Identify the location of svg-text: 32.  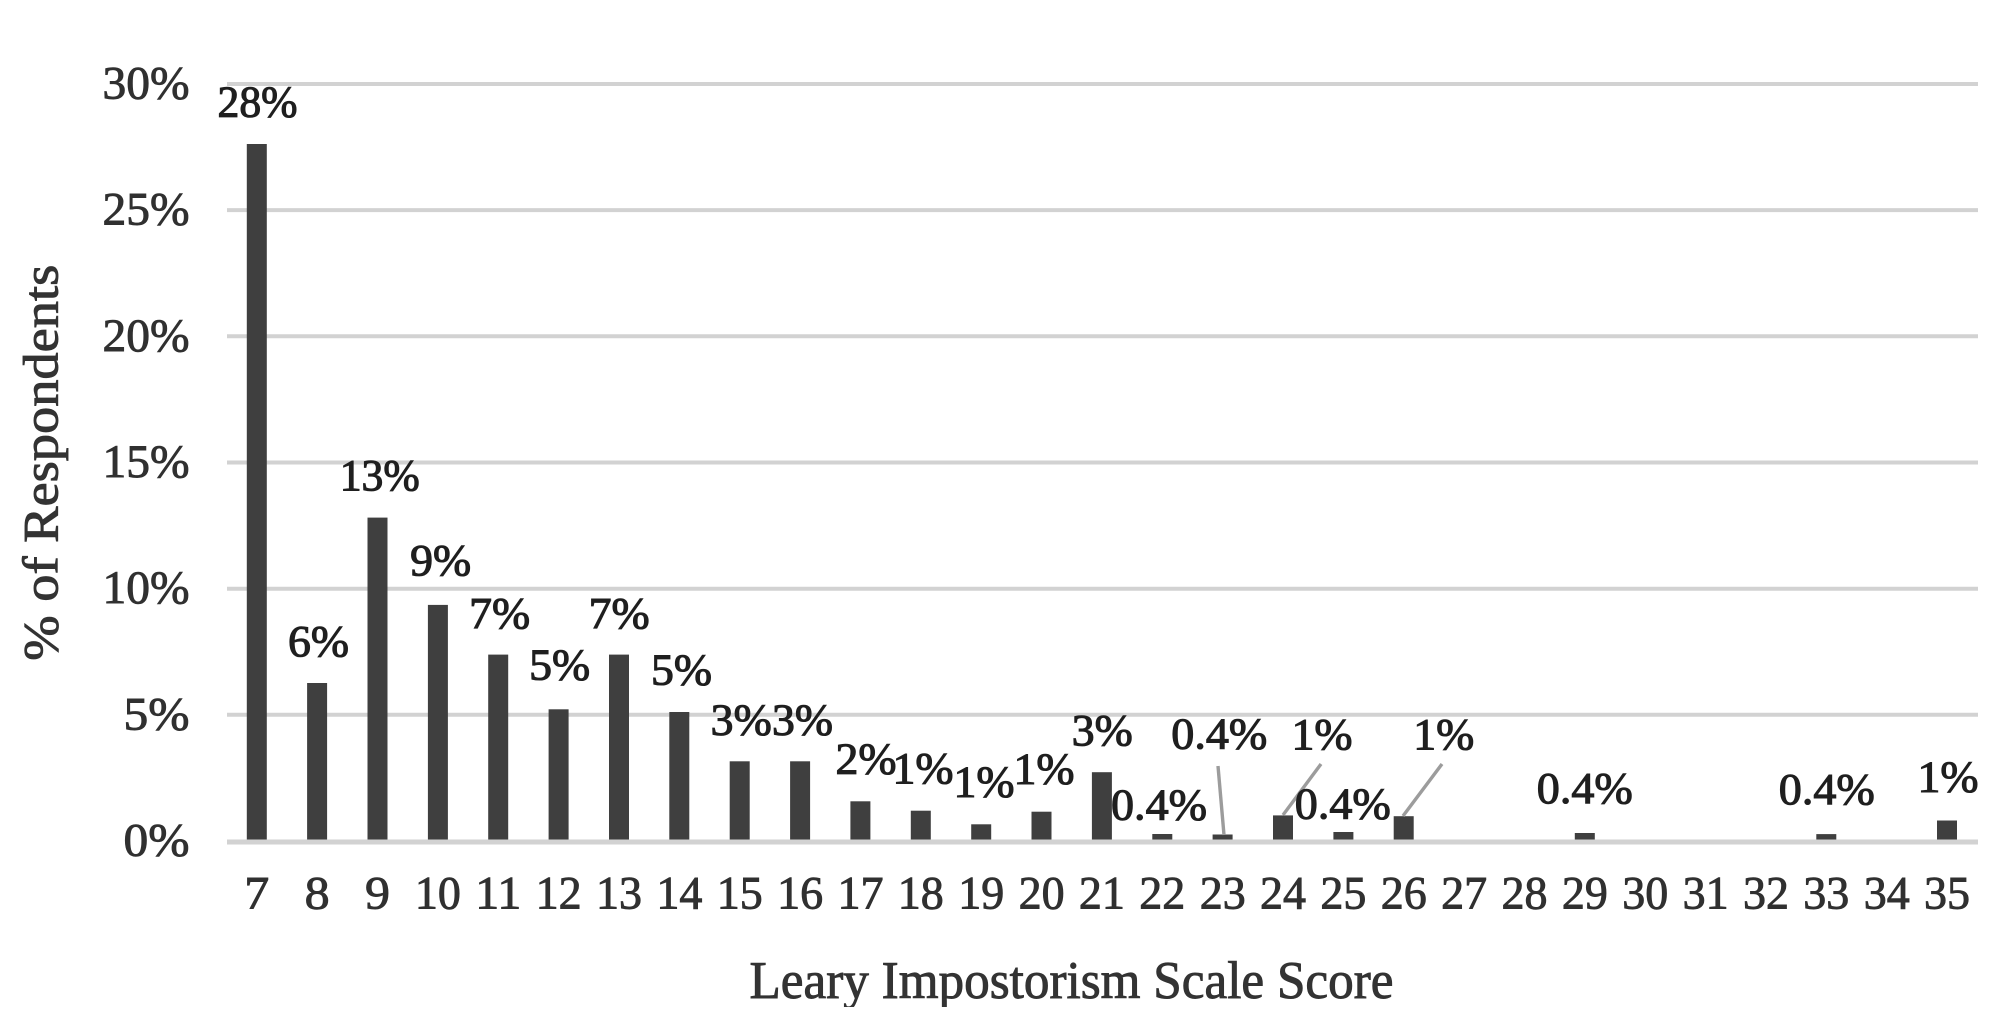
(1766, 894).